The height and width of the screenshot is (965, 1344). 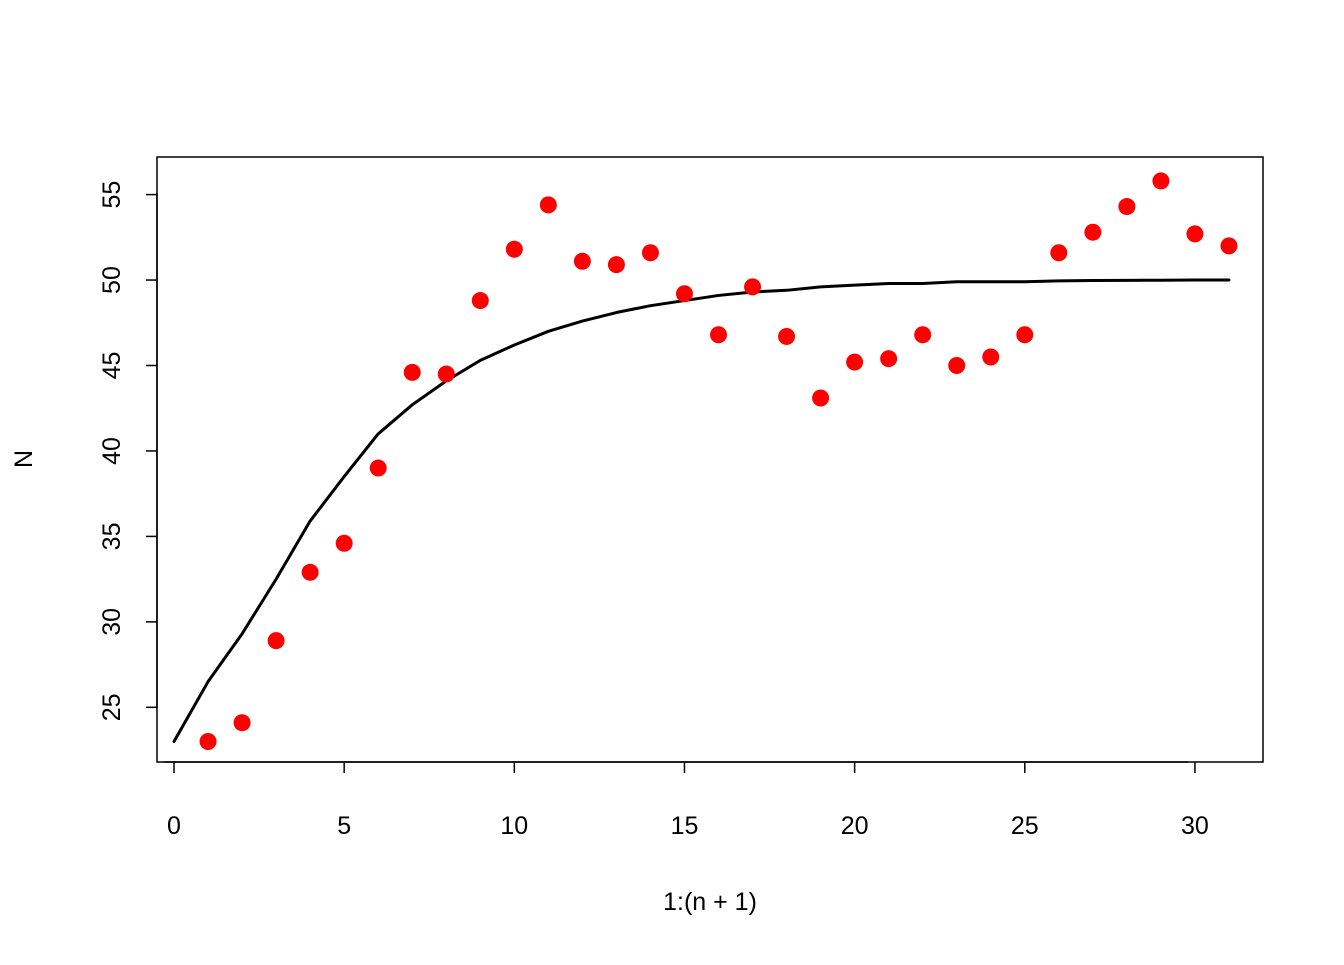 I want to click on y-axis-title: N, so click(x=24, y=459).